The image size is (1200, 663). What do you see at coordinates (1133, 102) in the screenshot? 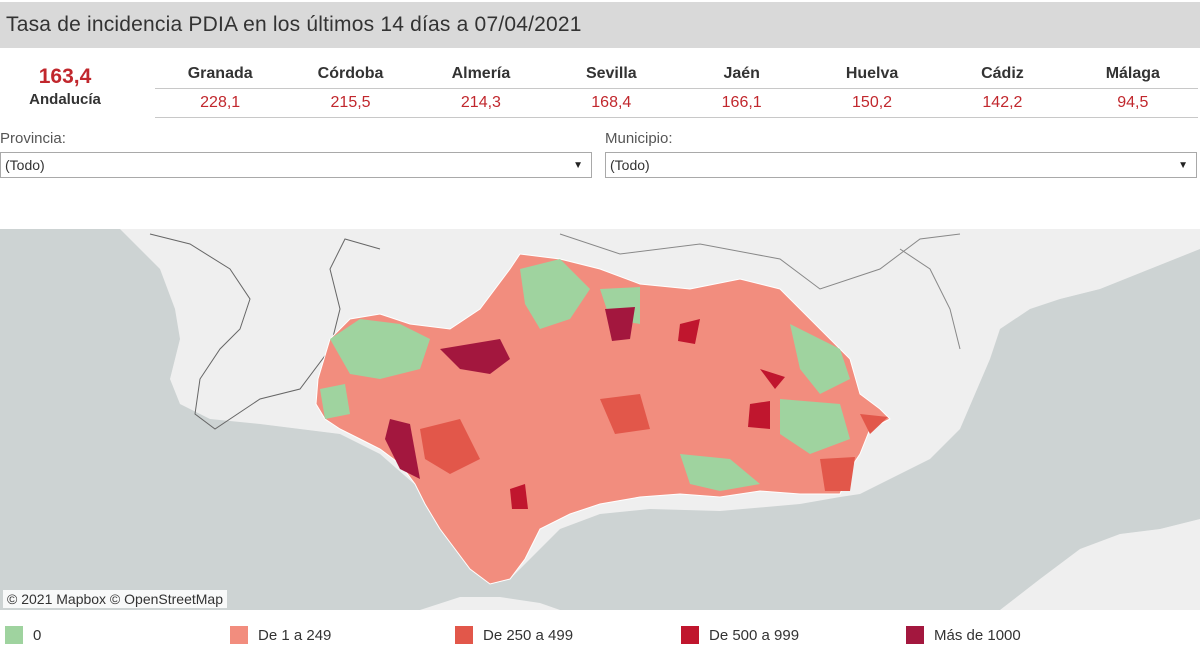
I see `province-value: 94,5` at bounding box center [1133, 102].